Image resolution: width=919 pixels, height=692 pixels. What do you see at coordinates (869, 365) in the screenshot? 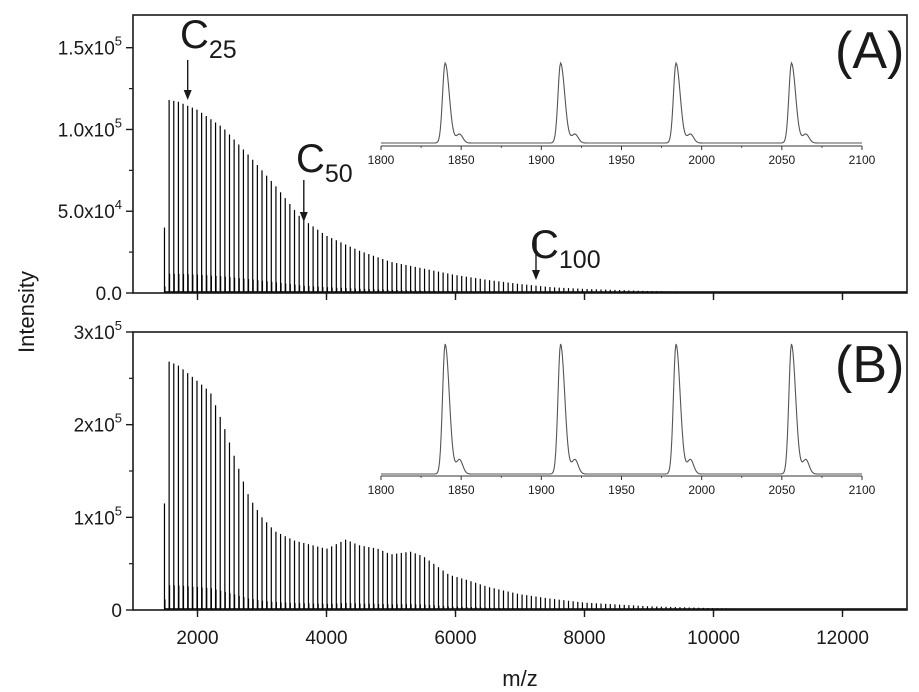
I see `panel-b-label: (B)` at bounding box center [869, 365].